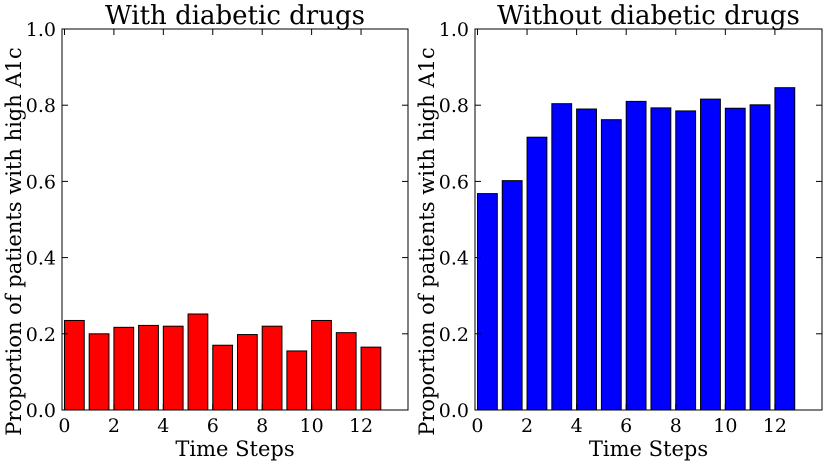 Image resolution: width=831 pixels, height=465 pixels. Describe the element at coordinates (235, 16) in the screenshot. I see `chart-title: With diabetic drugs` at that location.